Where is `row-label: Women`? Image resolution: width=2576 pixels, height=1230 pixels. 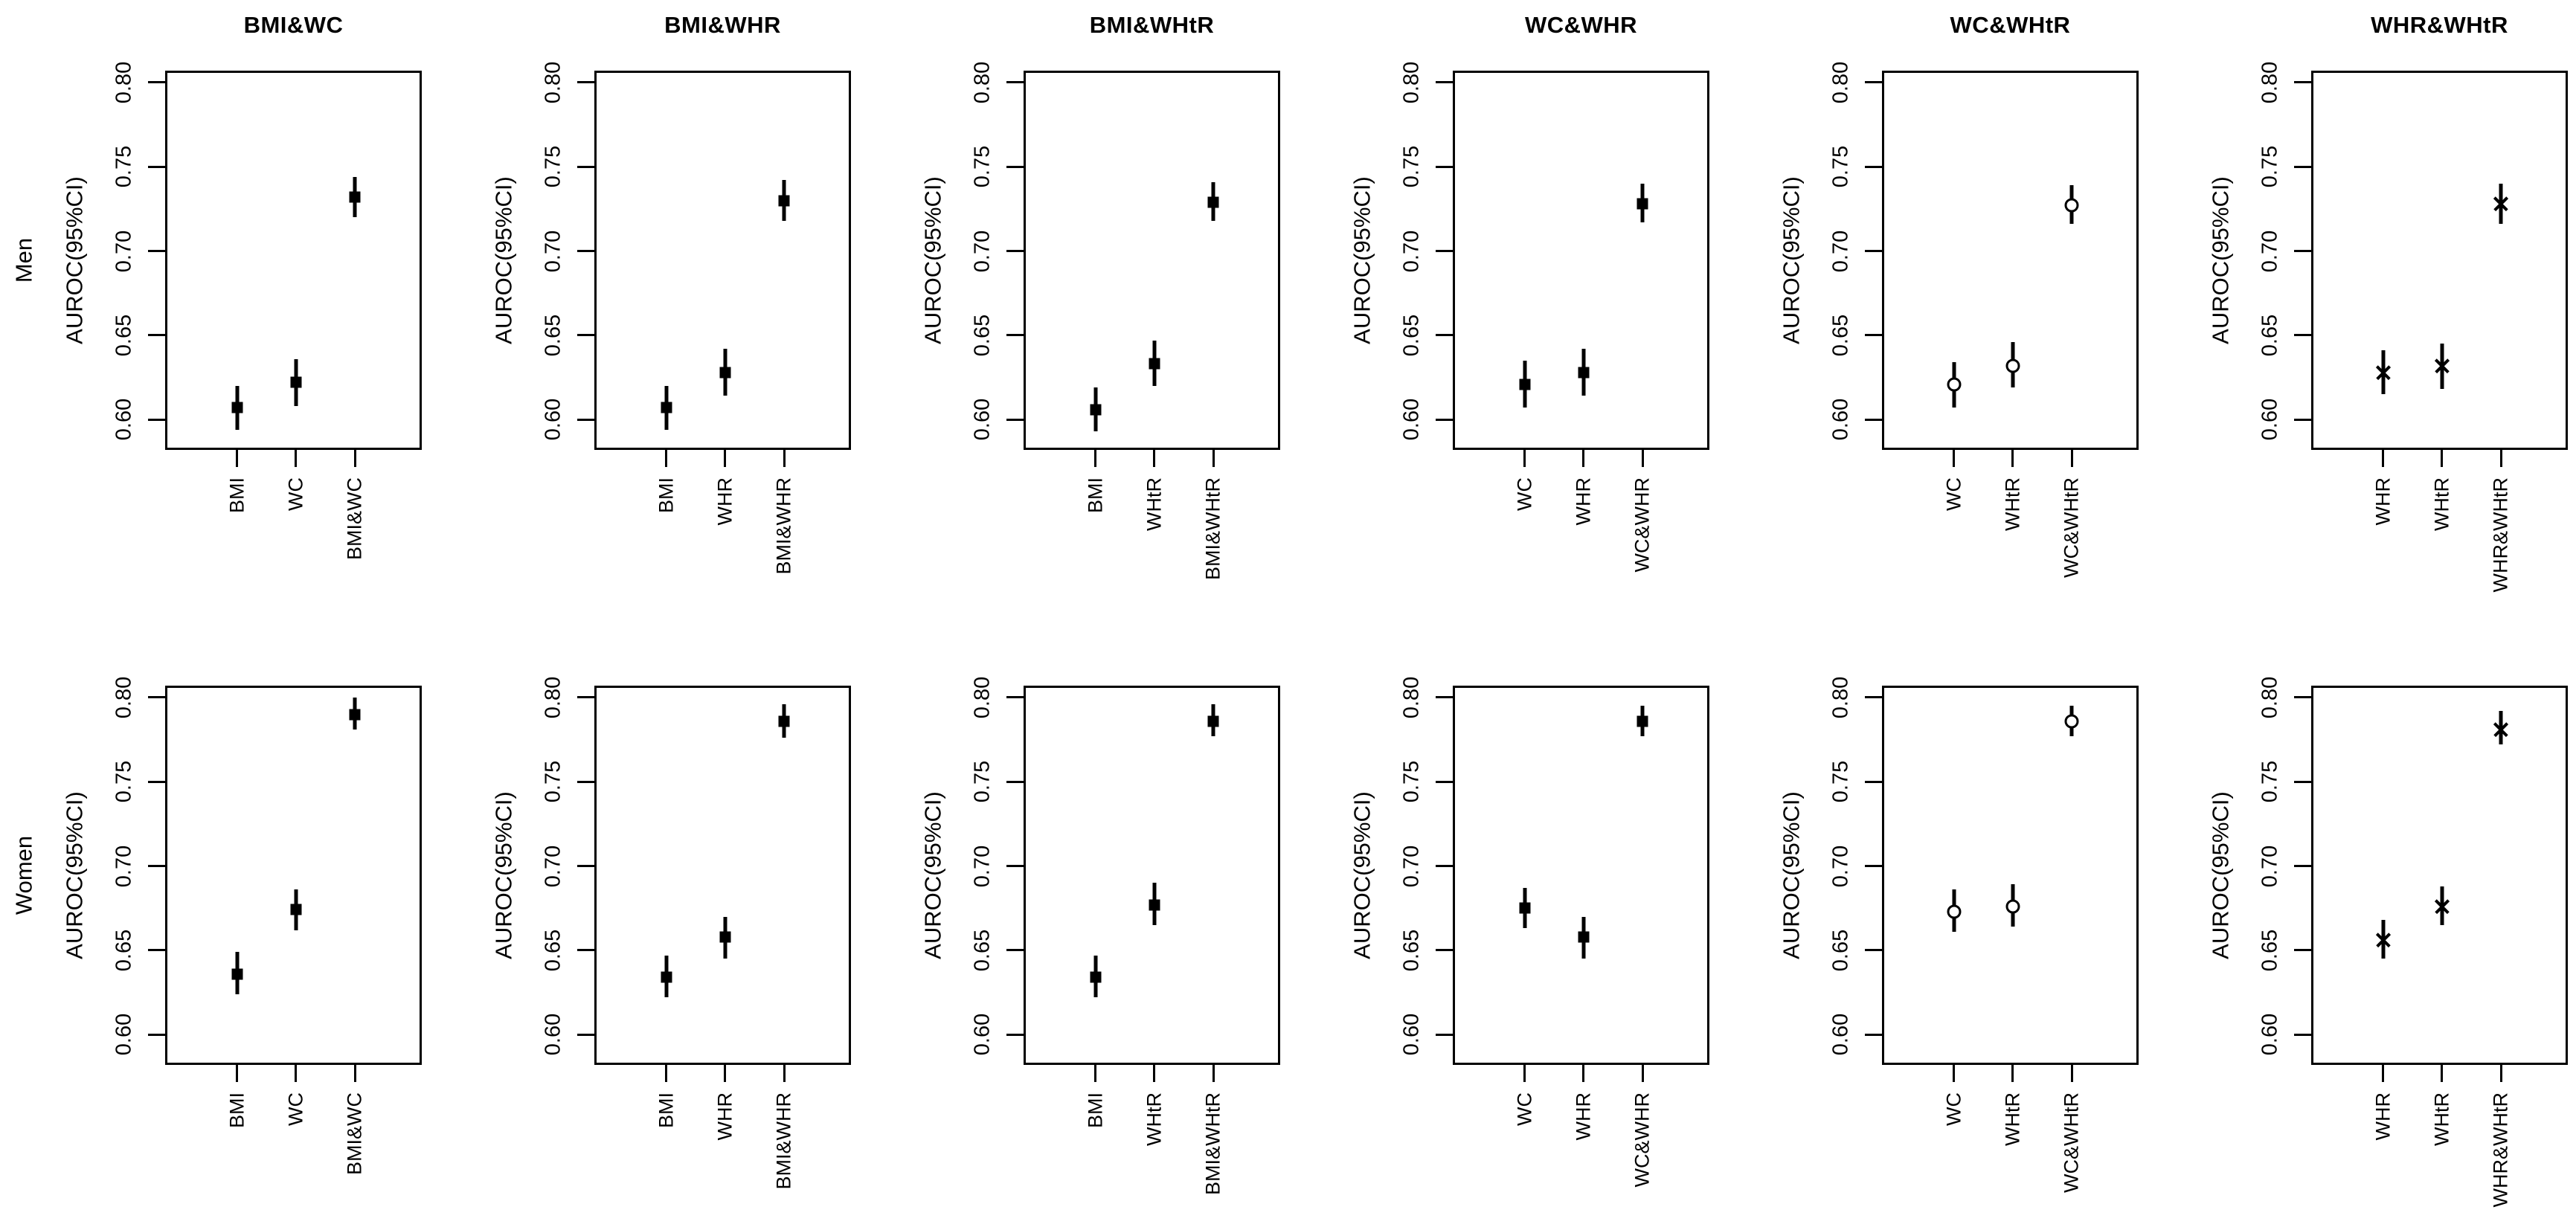
row-label: Women is located at coordinates (23, 875).